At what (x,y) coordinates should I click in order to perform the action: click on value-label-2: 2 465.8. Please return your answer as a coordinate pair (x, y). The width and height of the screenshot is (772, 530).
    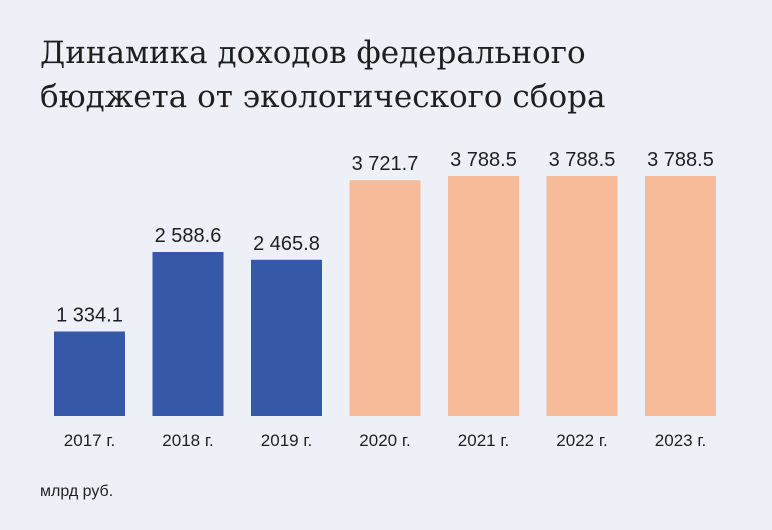
    Looking at the image, I should click on (286, 244).